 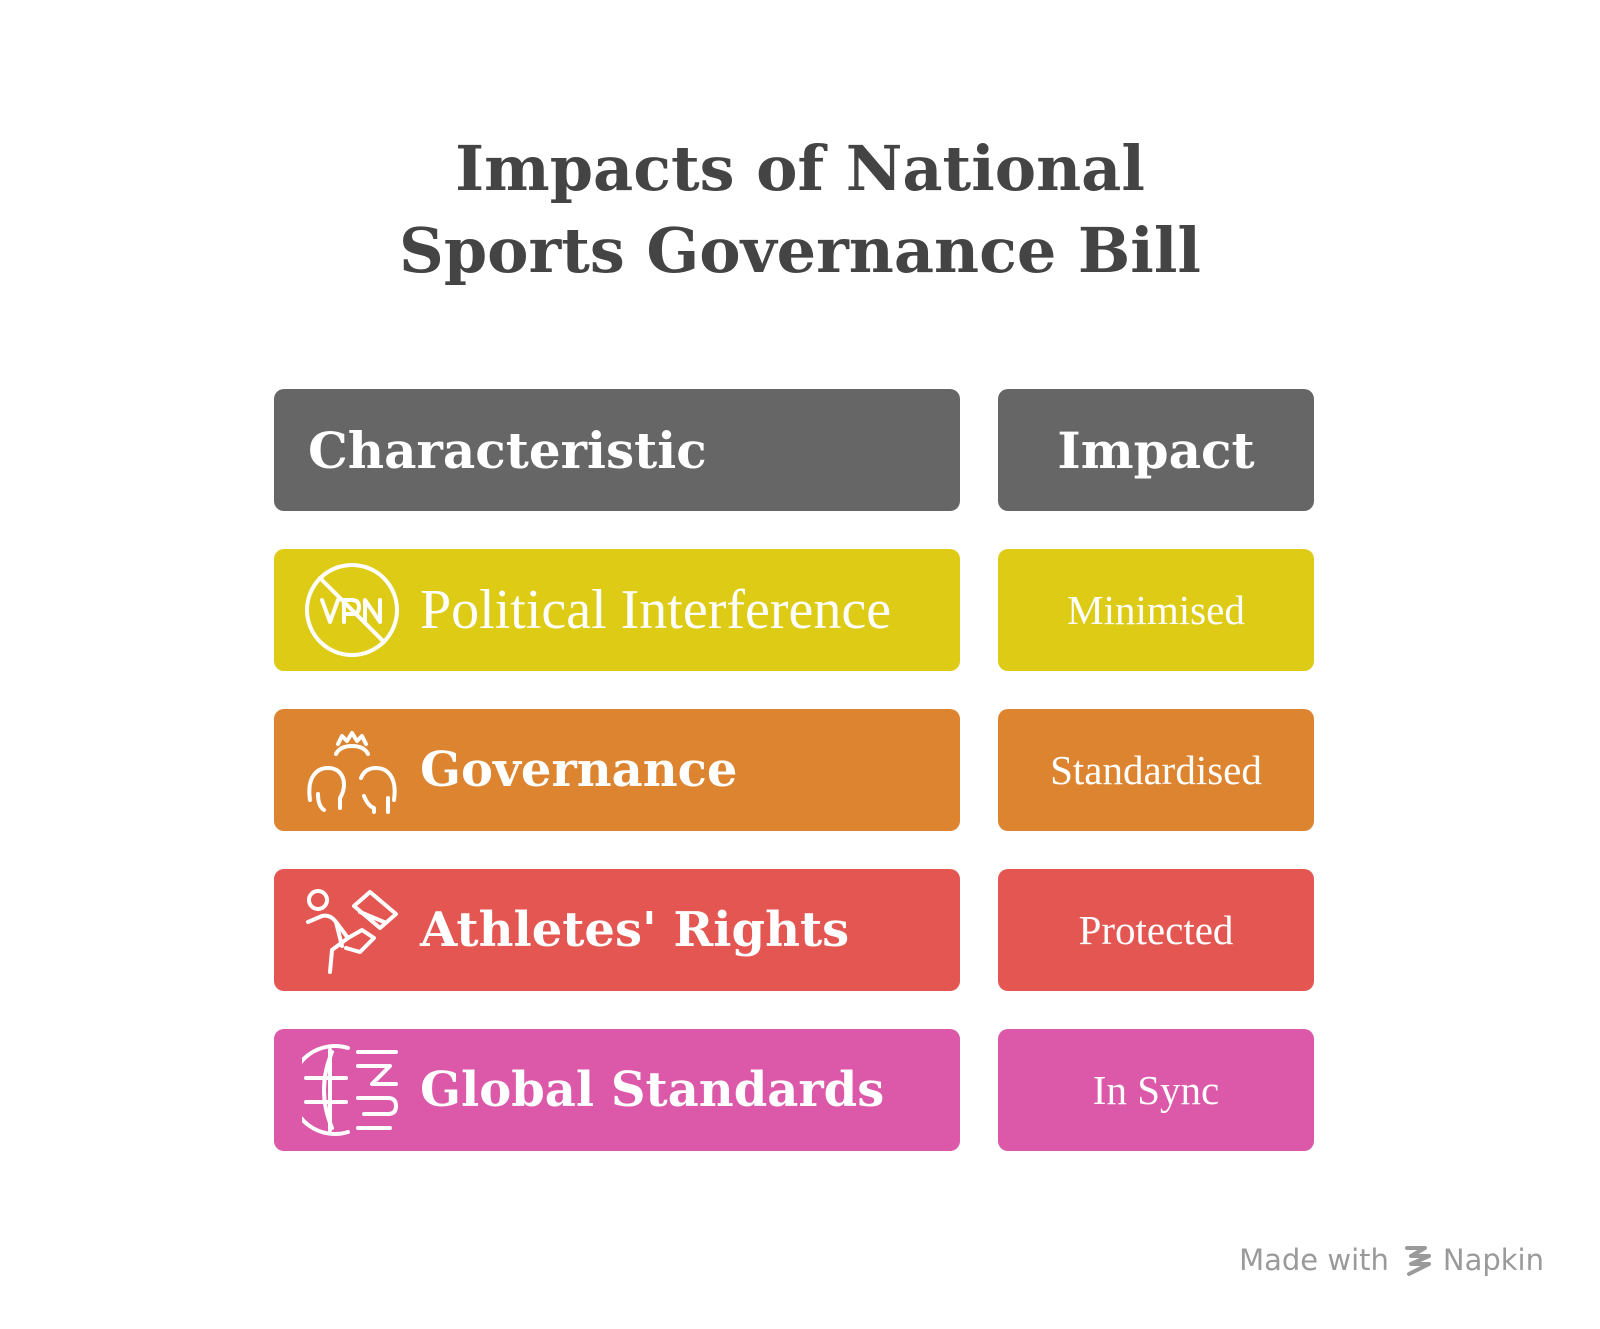 I want to click on made-with-text: Made with, so click(x=1314, y=1260).